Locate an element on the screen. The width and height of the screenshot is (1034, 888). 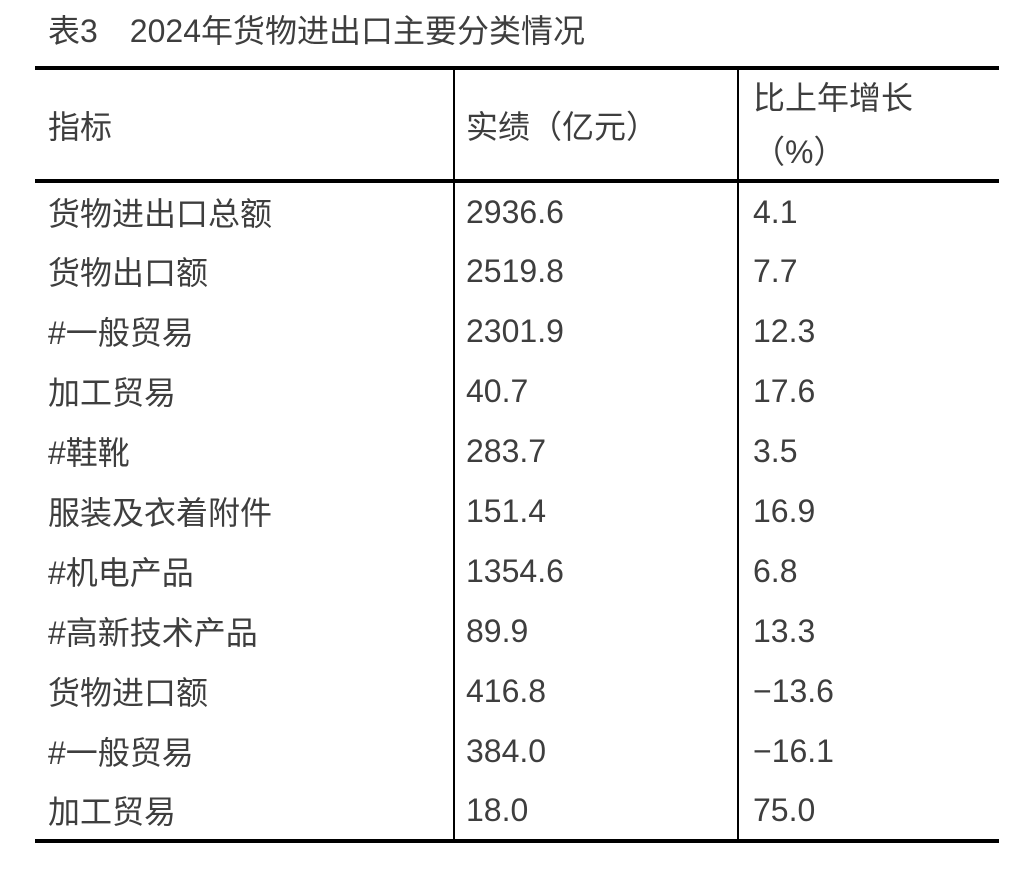
table-row: 货物出口额 2519.8 7.7 is located at coordinates (517, 271).